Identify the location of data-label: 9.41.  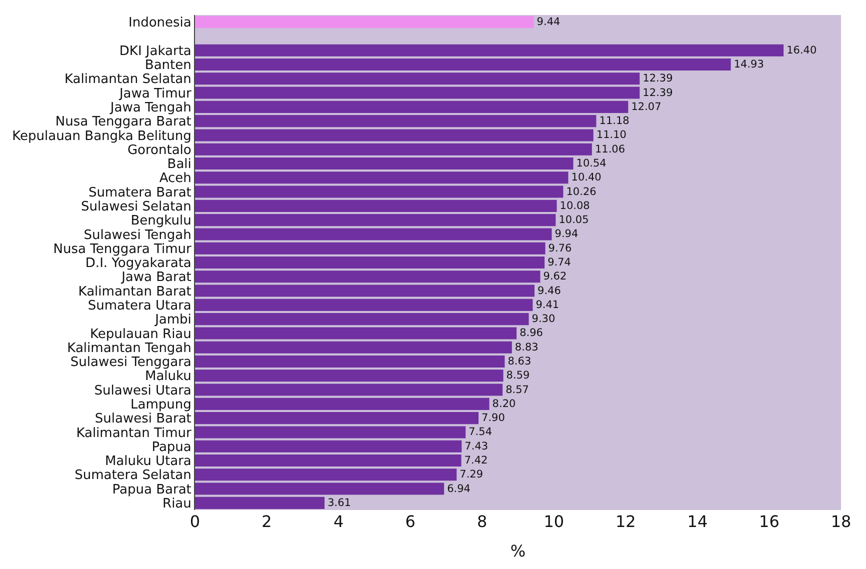
(548, 304).